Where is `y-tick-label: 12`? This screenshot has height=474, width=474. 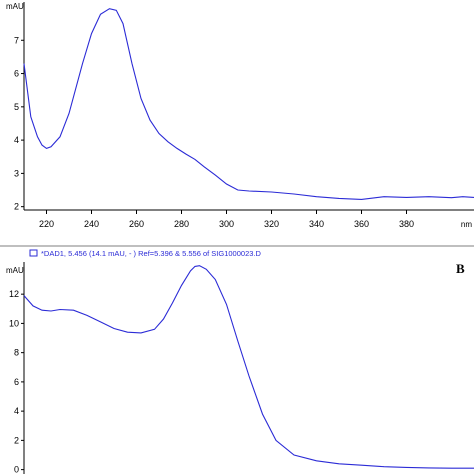 y-tick-label: 12 is located at coordinates (14, 294).